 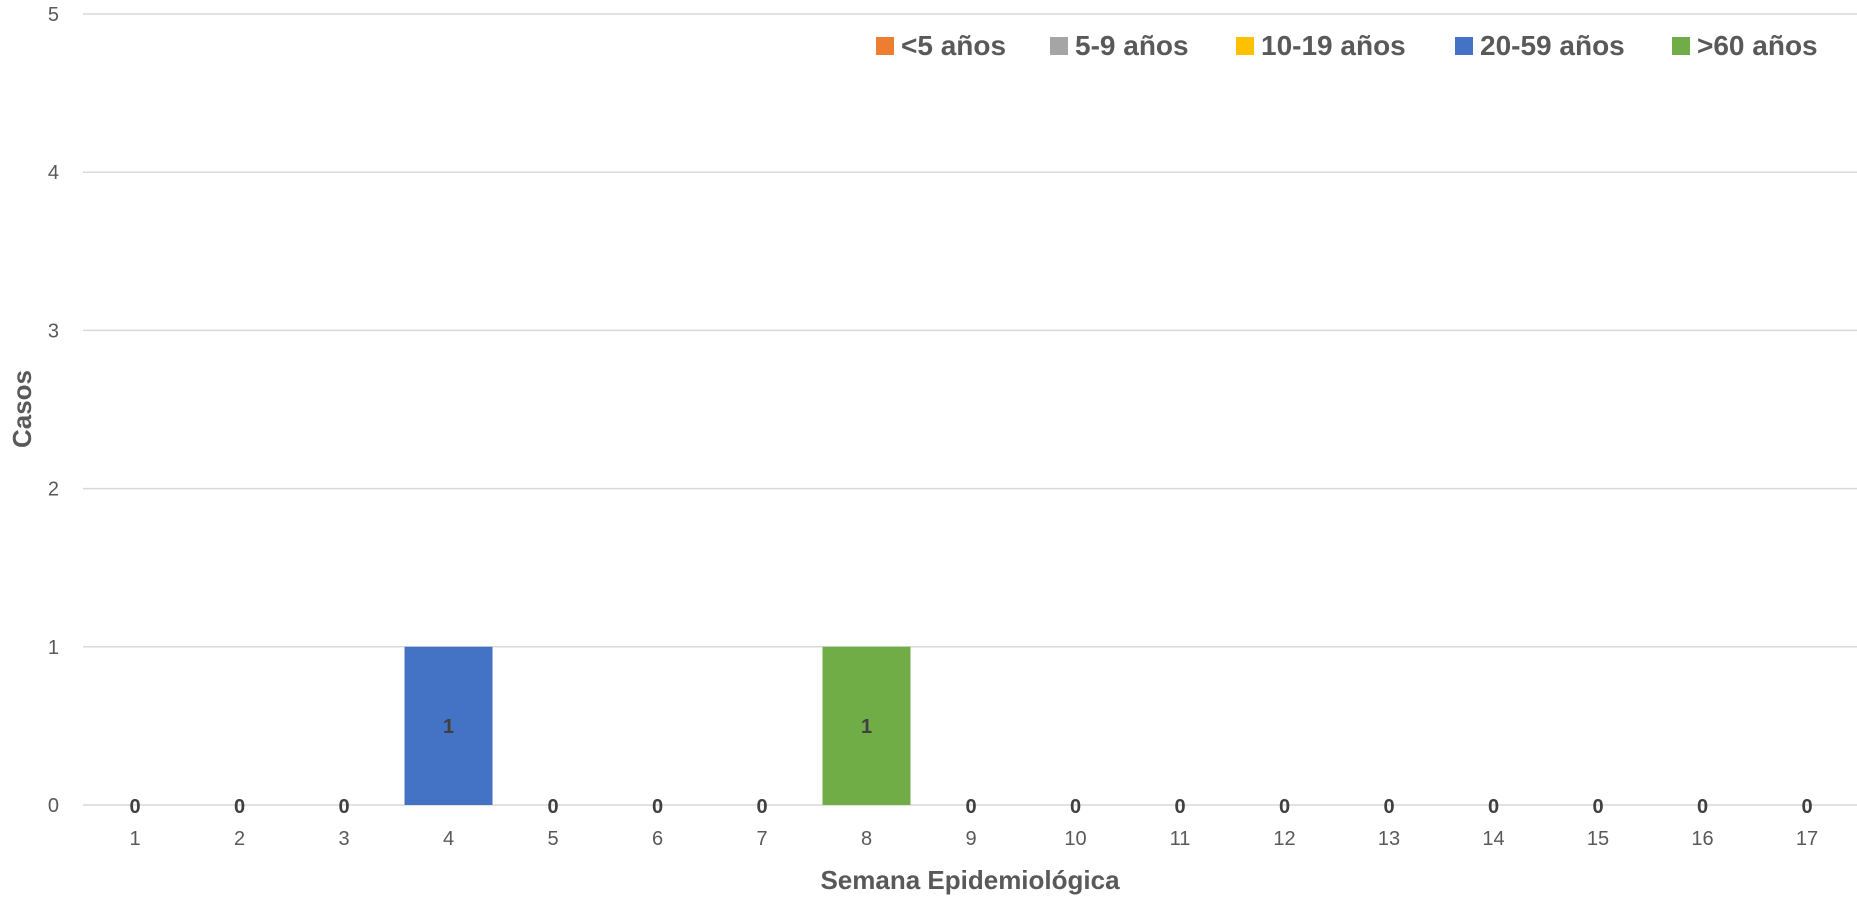 What do you see at coordinates (53, 15) in the screenshot?
I see `y-tick-label: 5` at bounding box center [53, 15].